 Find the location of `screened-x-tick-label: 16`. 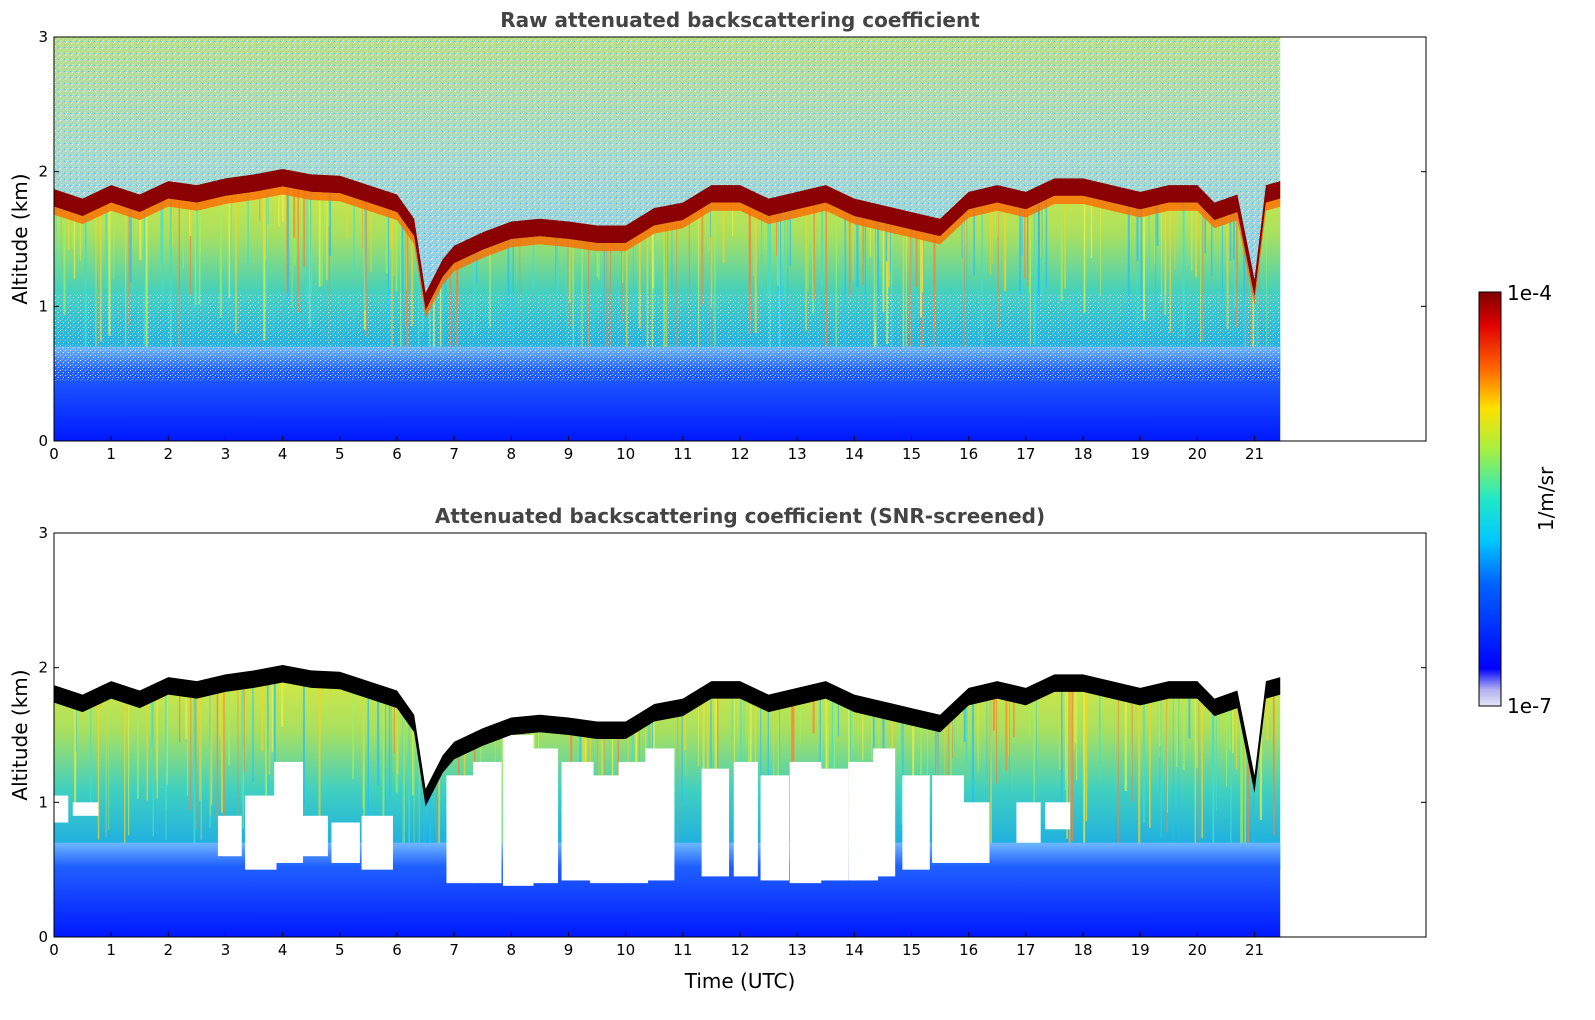

screened-x-tick-label: 16 is located at coordinates (968, 950).